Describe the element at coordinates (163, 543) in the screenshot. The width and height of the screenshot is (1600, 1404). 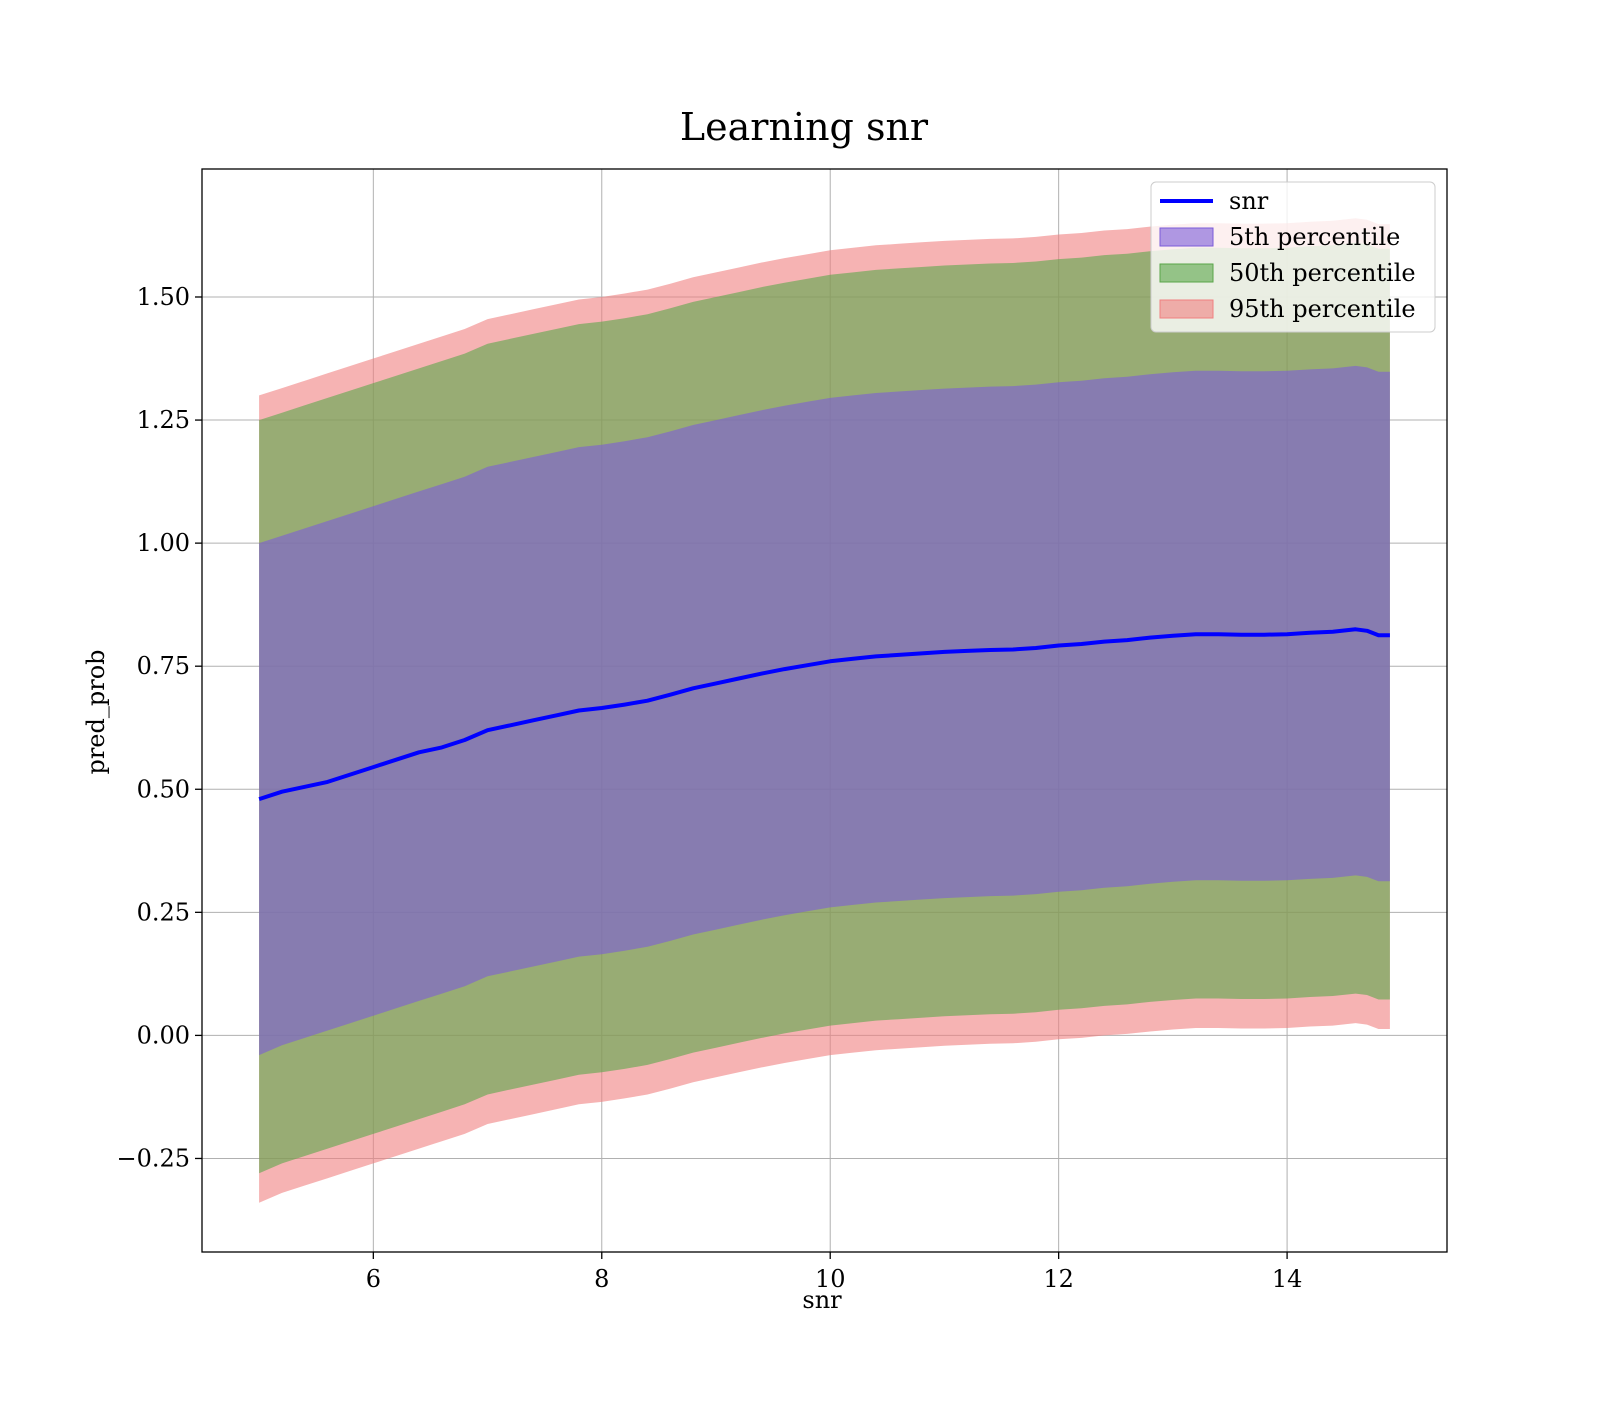
I see `y-tick-label: 1.00` at that location.